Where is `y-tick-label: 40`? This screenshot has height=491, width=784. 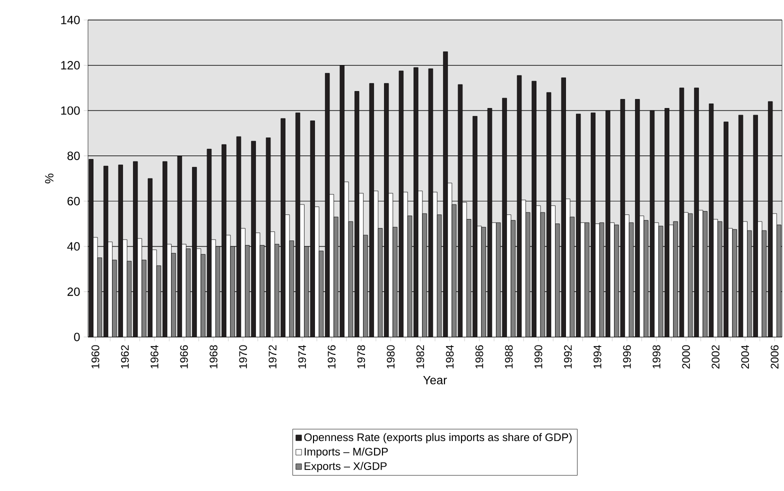 y-tick-label: 40 is located at coordinates (73, 246).